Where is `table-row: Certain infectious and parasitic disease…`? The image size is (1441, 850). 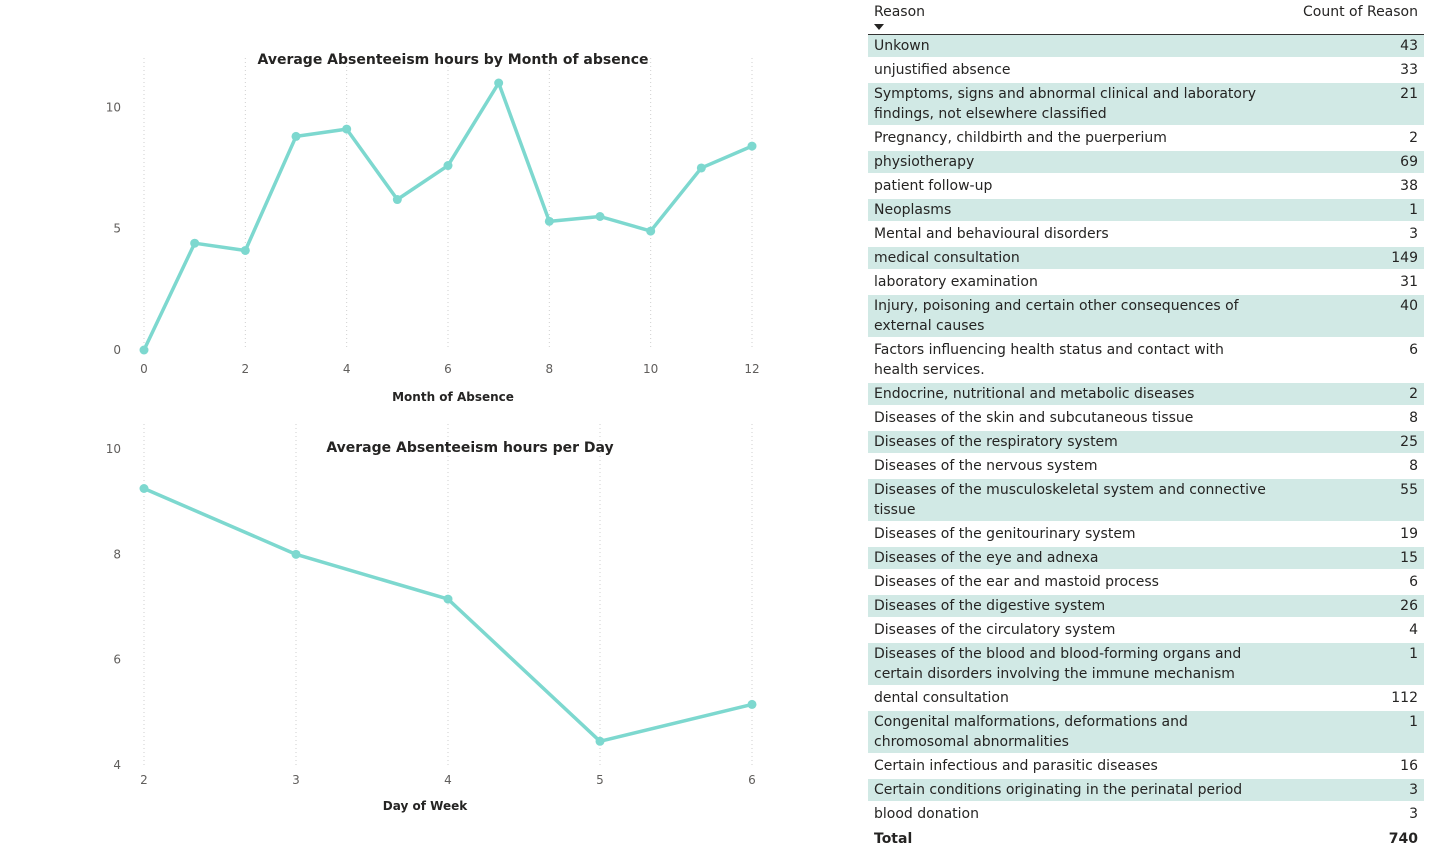
table-row: Certain infectious and parasitic disease… is located at coordinates (1146, 766).